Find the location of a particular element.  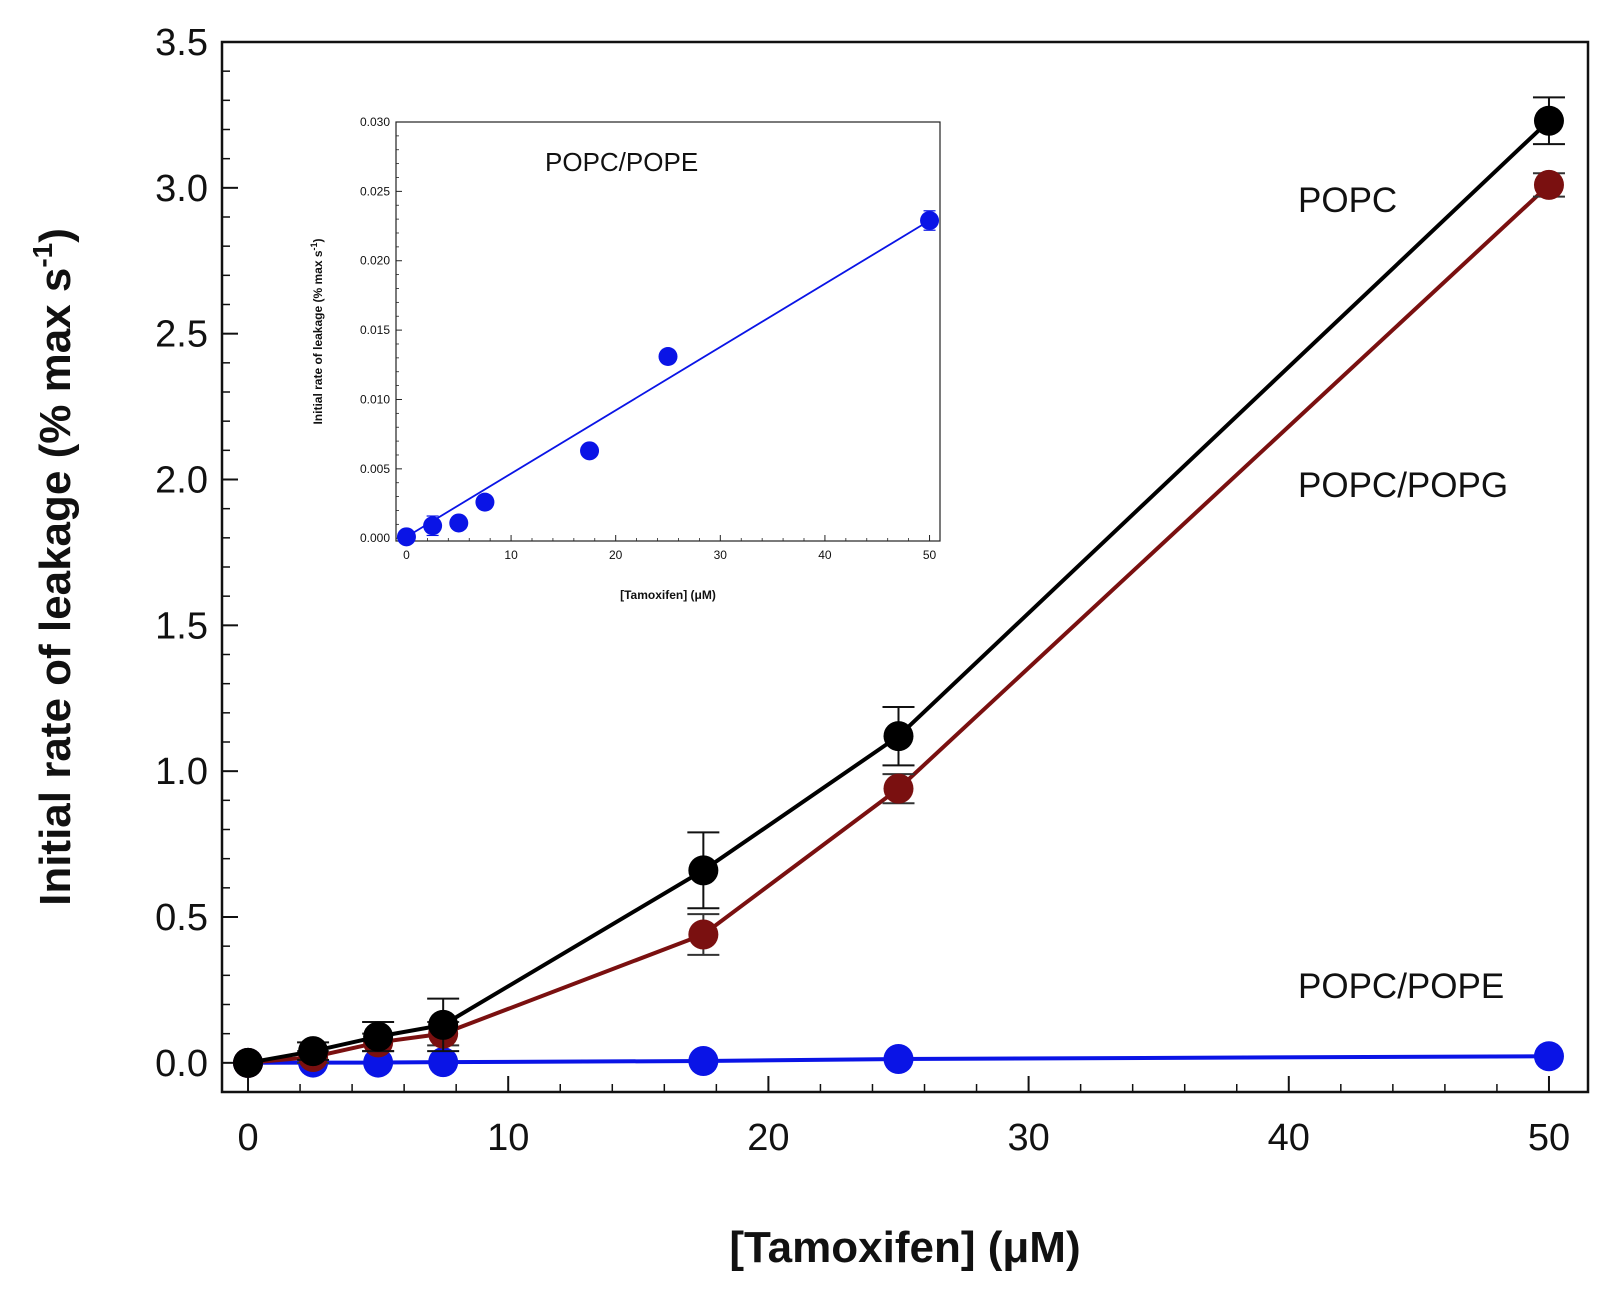

main-y-tick-label: 2.5 is located at coordinates (181, 335).